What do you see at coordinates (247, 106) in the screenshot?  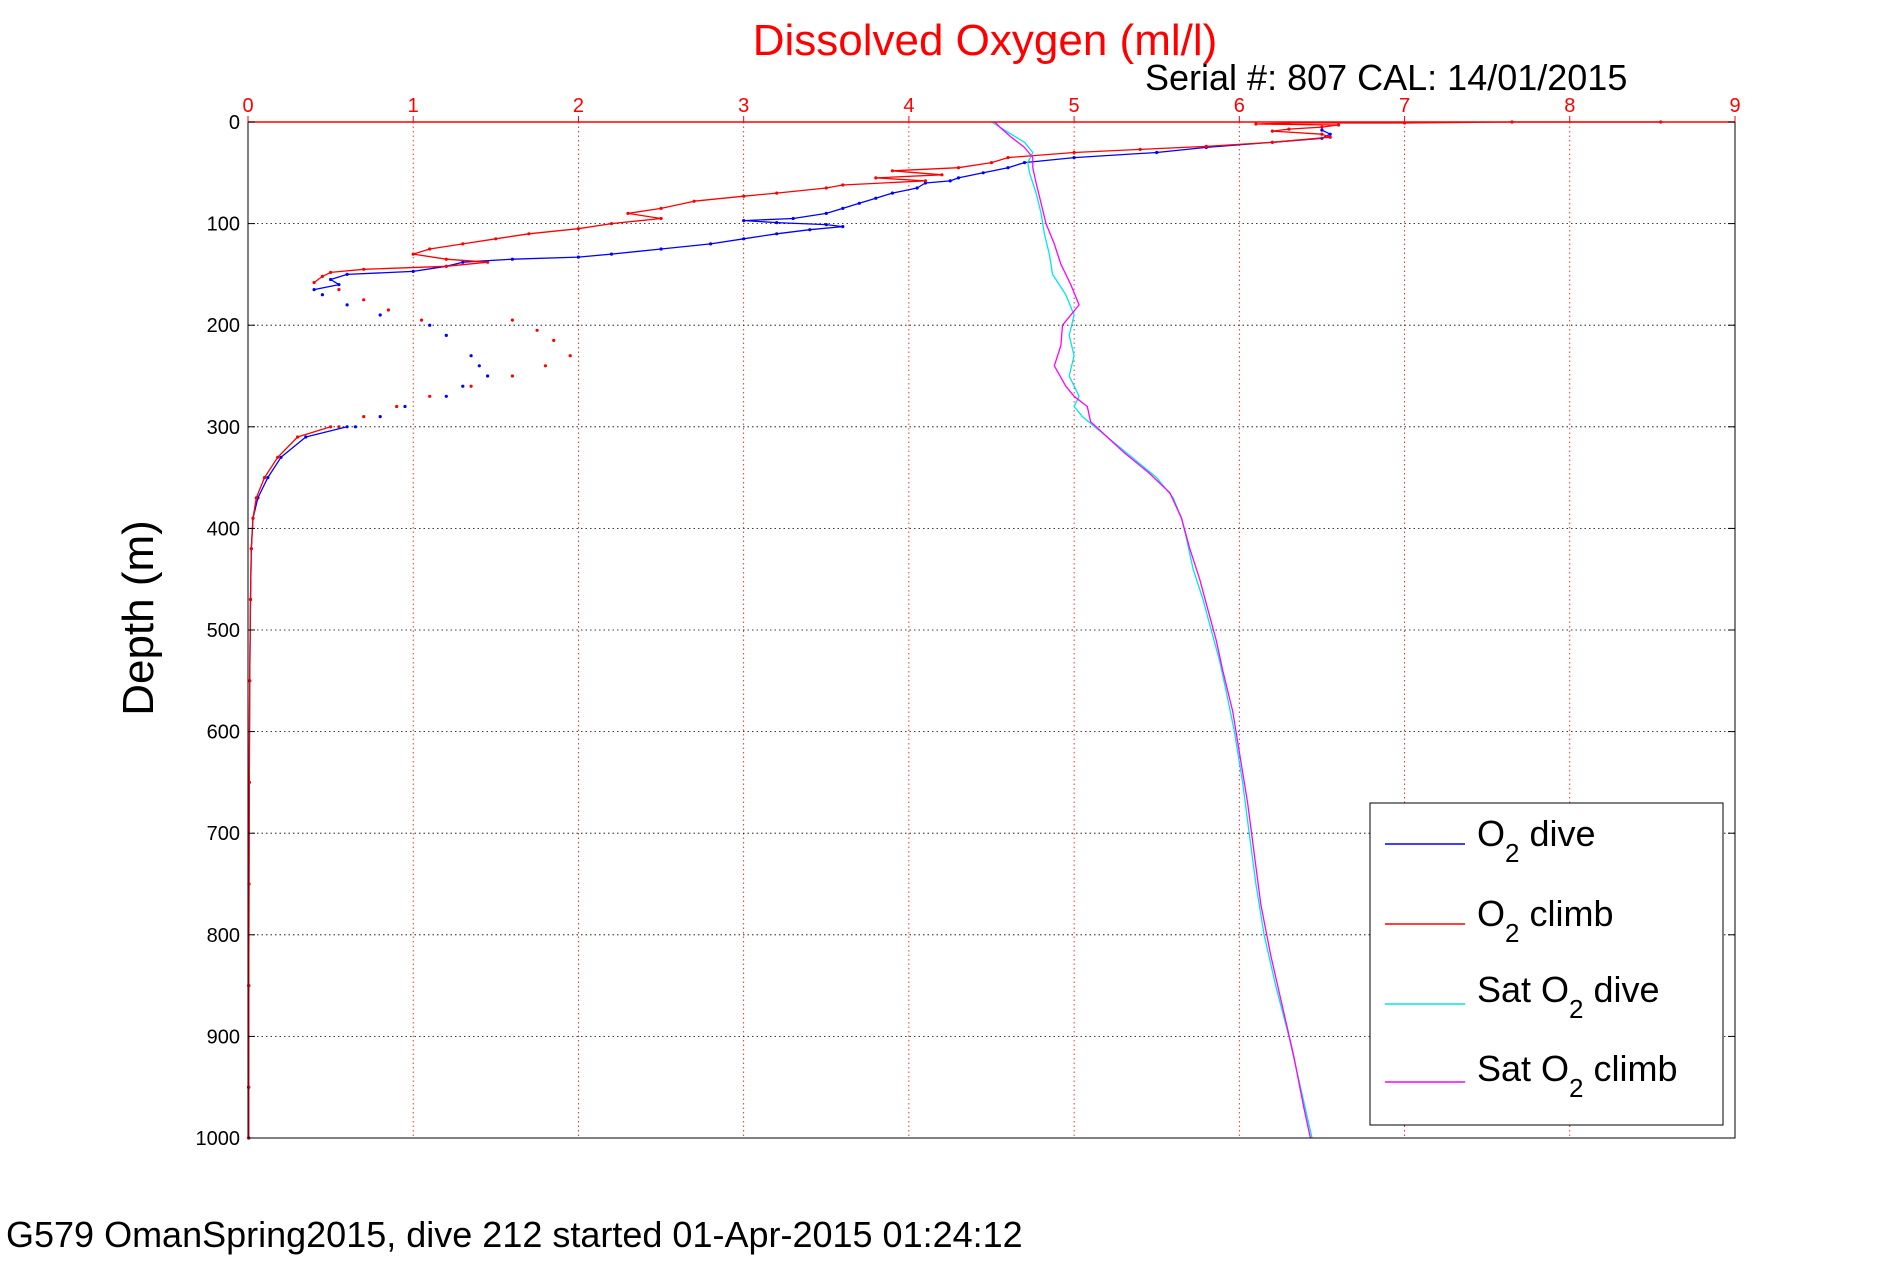 I see `x-tick-label: 0` at bounding box center [247, 106].